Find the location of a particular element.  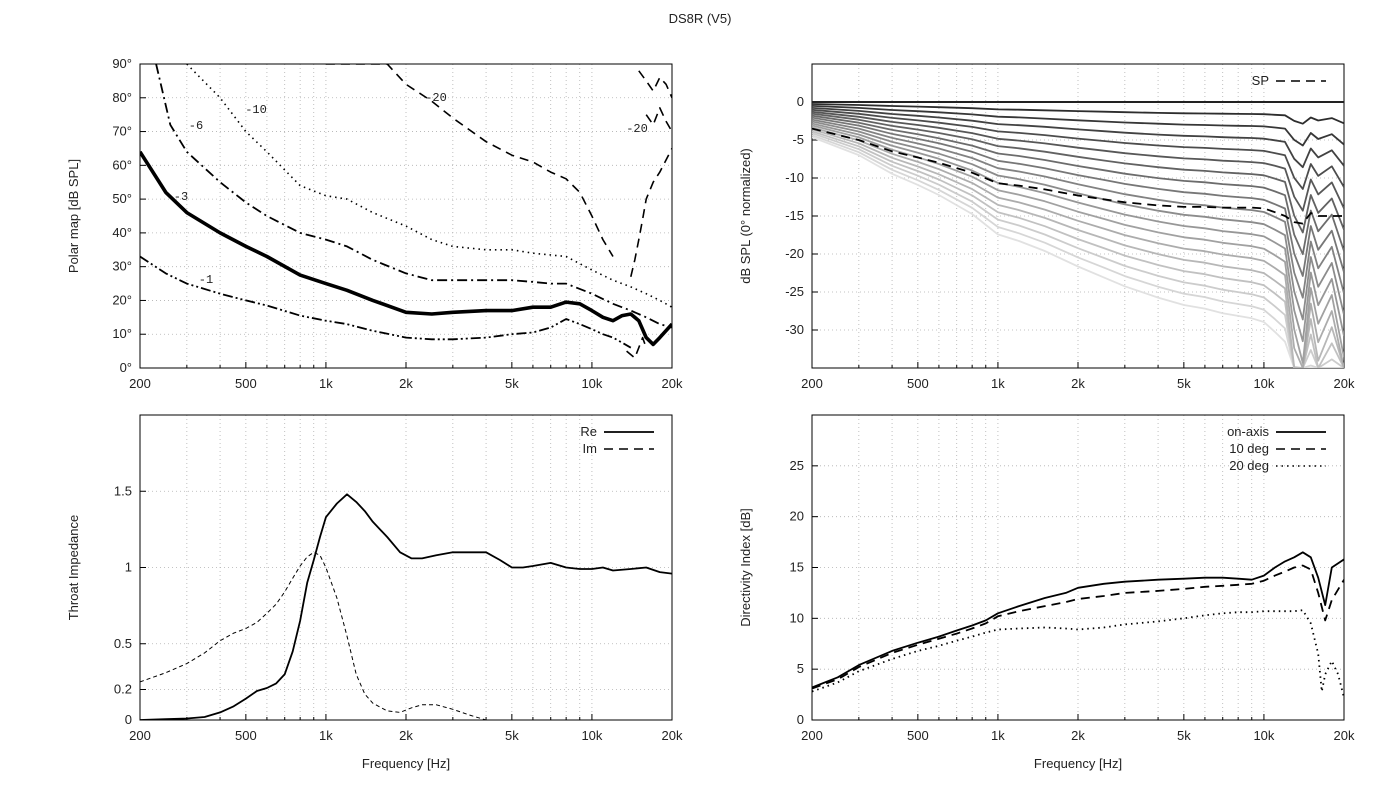

angle-curve-85deg is located at coordinates (1078, 251).